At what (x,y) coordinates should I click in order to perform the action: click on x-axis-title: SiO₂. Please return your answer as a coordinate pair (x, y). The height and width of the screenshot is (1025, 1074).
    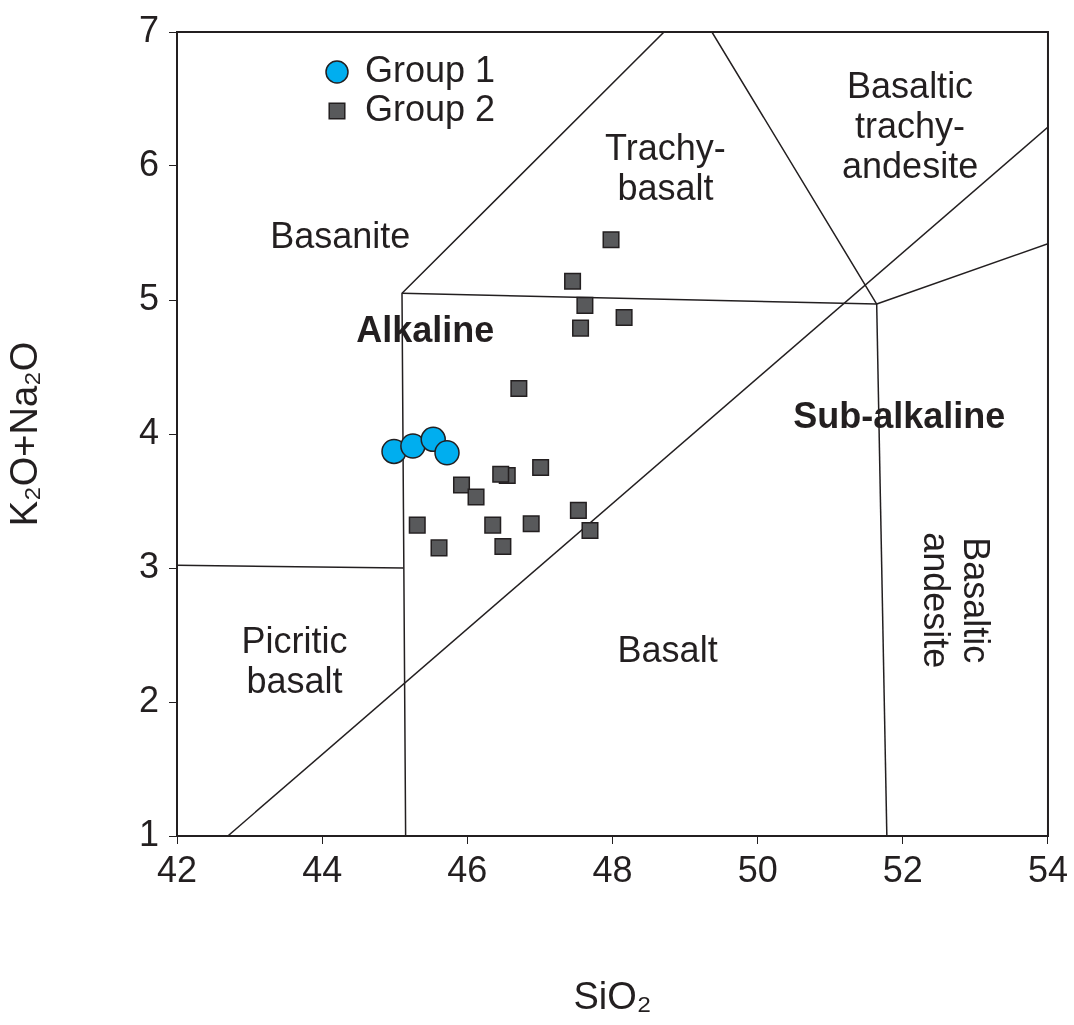
    Looking at the image, I should click on (612, 995).